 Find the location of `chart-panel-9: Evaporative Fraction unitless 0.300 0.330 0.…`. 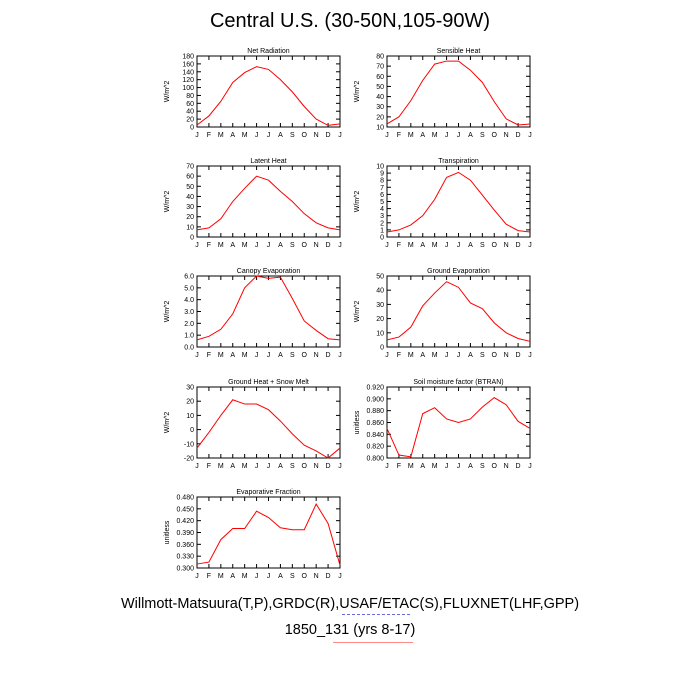

chart-panel-9: Evaporative Fraction unitless 0.300 0.330 0.… is located at coordinates (253, 534).